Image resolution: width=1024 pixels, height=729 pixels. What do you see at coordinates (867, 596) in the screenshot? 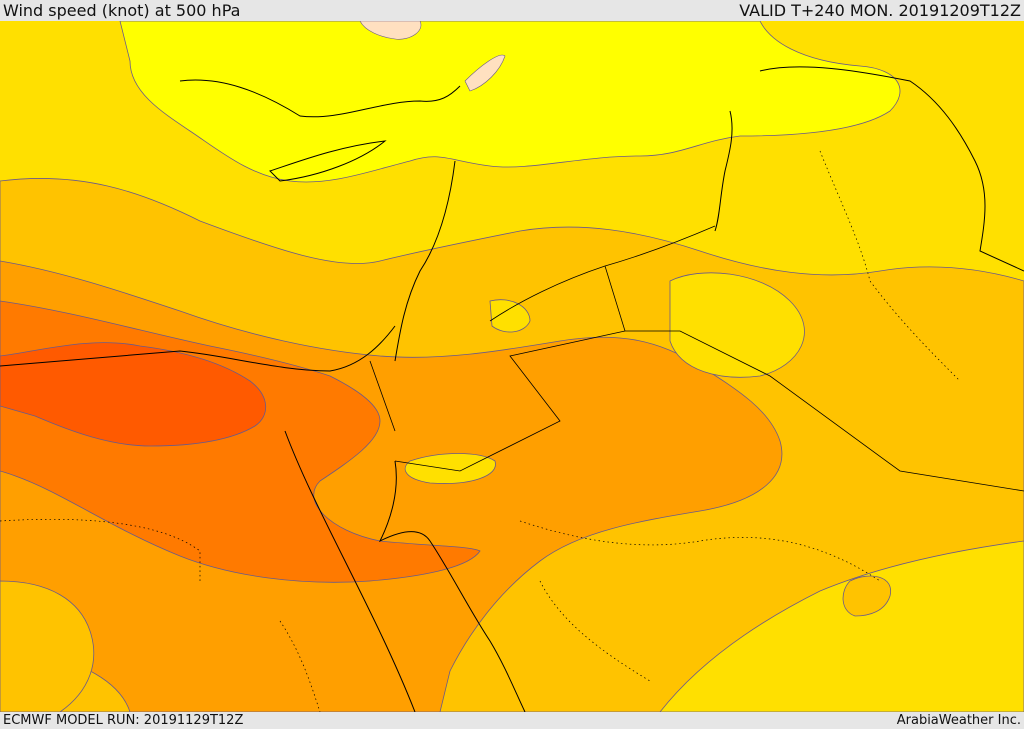
I see `band-30-blob` at bounding box center [867, 596].